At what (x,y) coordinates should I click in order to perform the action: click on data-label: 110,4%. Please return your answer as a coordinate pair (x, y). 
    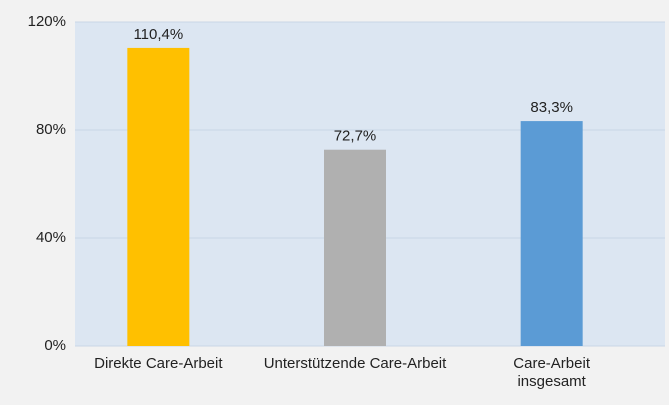
    Looking at the image, I should click on (158, 34).